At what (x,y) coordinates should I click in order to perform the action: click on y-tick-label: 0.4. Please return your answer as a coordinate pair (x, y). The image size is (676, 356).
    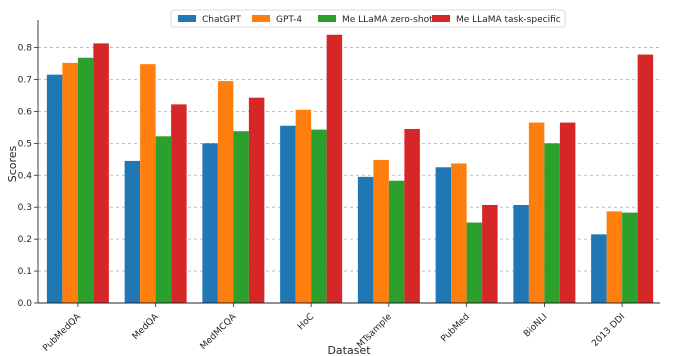
    Looking at the image, I should click on (25, 176).